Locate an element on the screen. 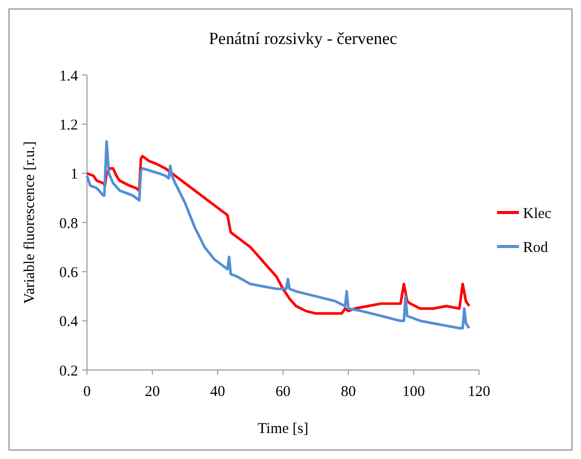  y-tick-label: 0.8 is located at coordinates (68, 224).